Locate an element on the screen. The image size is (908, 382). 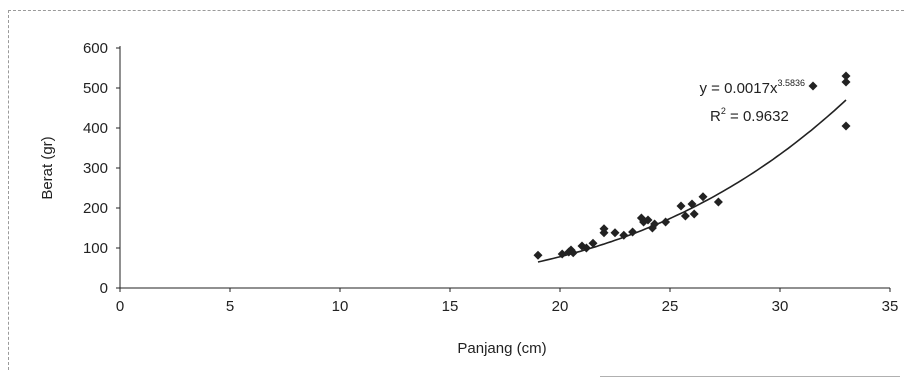
x-axis-title: Panjang (cm) is located at coordinates (501, 348).